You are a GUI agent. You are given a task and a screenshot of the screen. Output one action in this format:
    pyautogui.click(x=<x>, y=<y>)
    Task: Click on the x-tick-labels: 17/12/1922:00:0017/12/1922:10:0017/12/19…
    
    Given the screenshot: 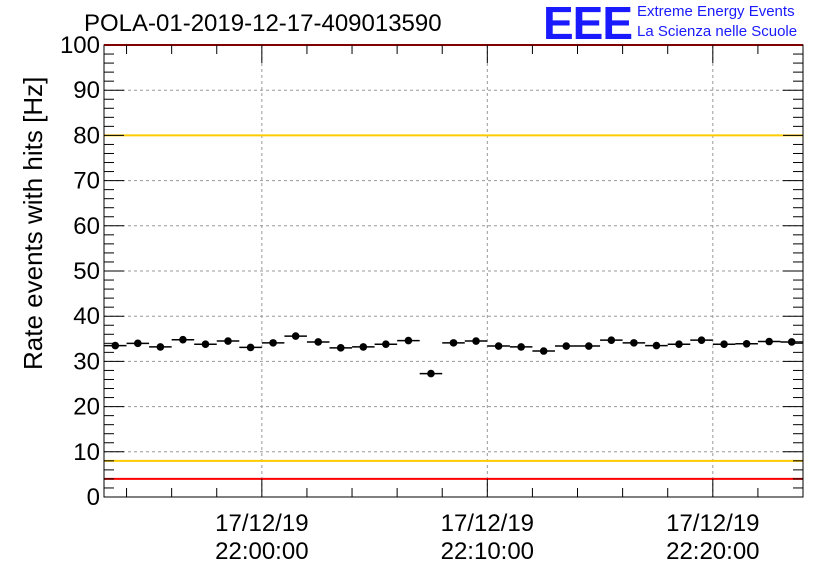 What is the action you would take?
    pyautogui.click(x=487, y=537)
    